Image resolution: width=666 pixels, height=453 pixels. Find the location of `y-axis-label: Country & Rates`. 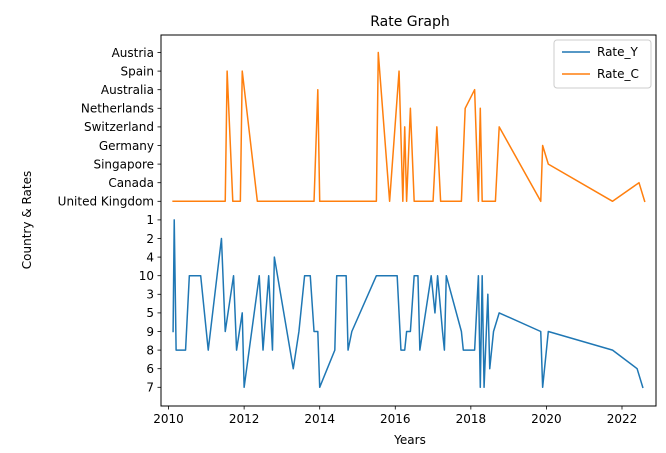

y-axis-label: Country & Rates is located at coordinates (27, 220).